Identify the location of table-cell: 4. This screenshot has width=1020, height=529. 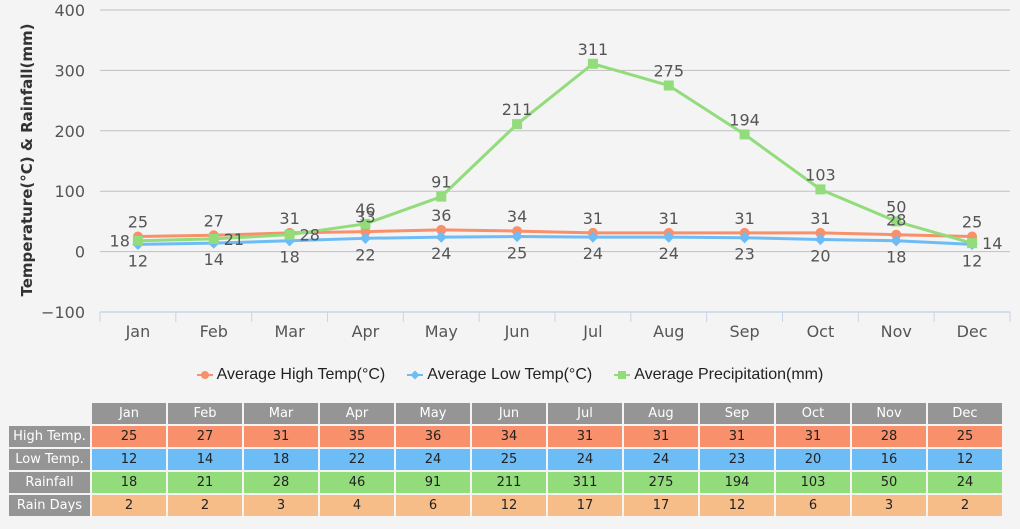
(357, 505).